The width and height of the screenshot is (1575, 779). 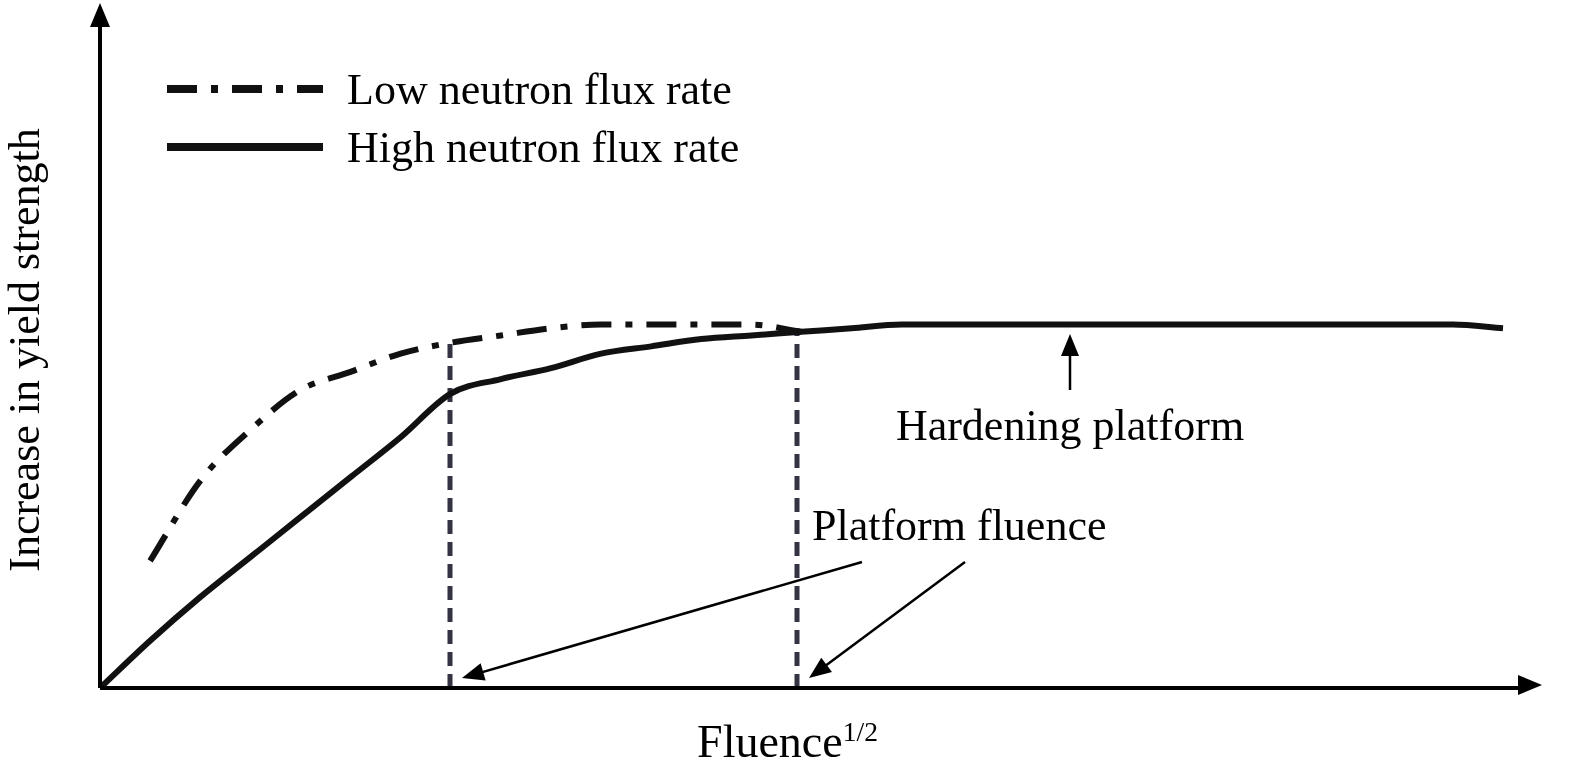 I want to click on annotation: Platform fluence, so click(x=959, y=525).